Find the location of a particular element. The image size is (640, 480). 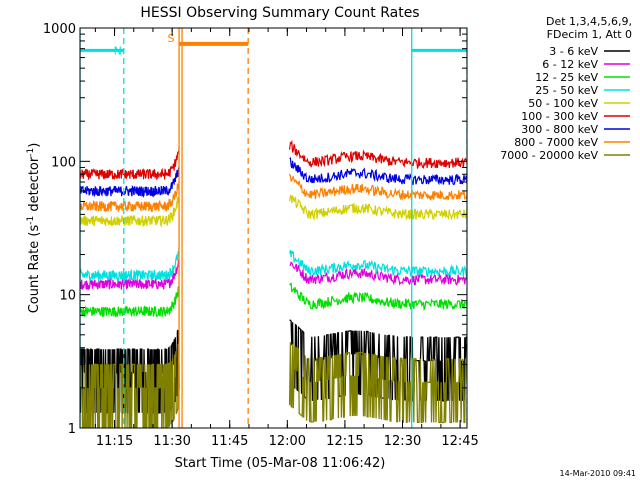

series-line-6-12-kev-post is located at coordinates (378, 273).